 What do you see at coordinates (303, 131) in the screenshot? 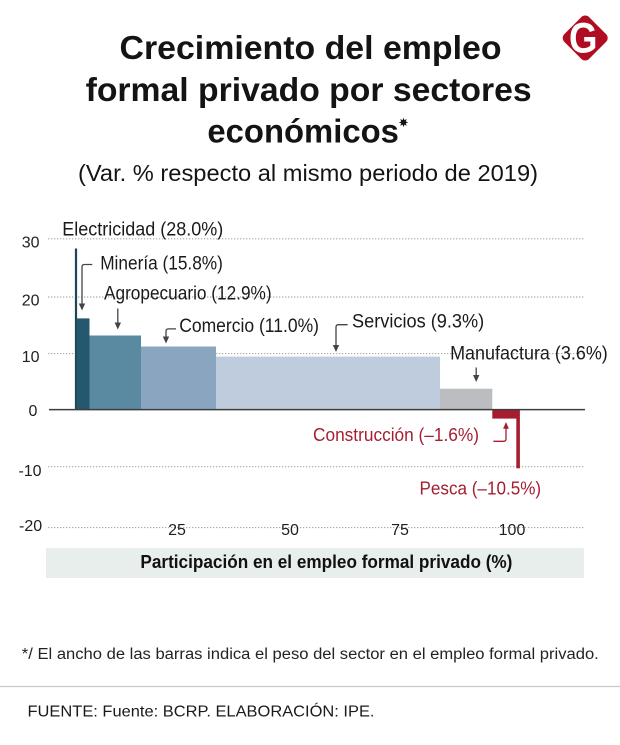
I see `svg-text: económicos` at bounding box center [303, 131].